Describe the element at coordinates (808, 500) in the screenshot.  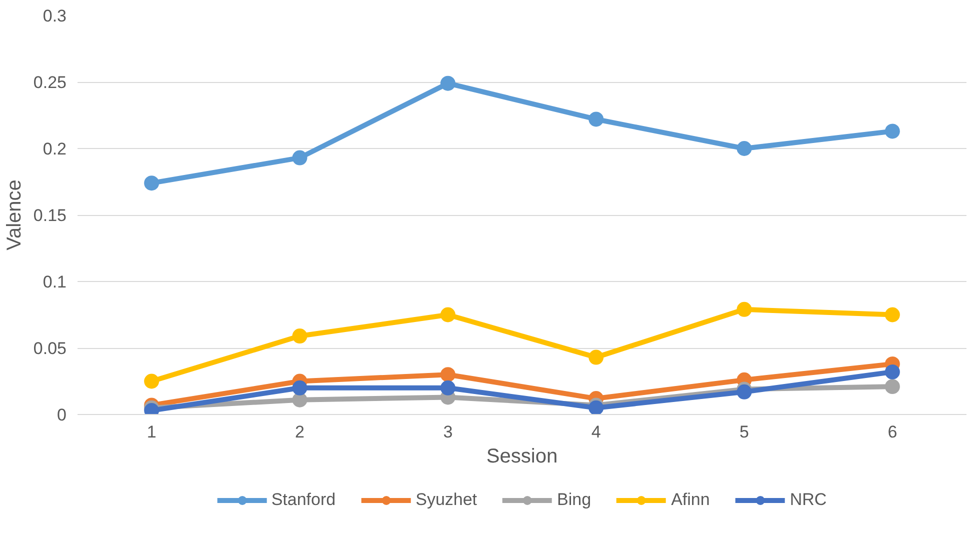
I see `legend-label: NRC` at that location.